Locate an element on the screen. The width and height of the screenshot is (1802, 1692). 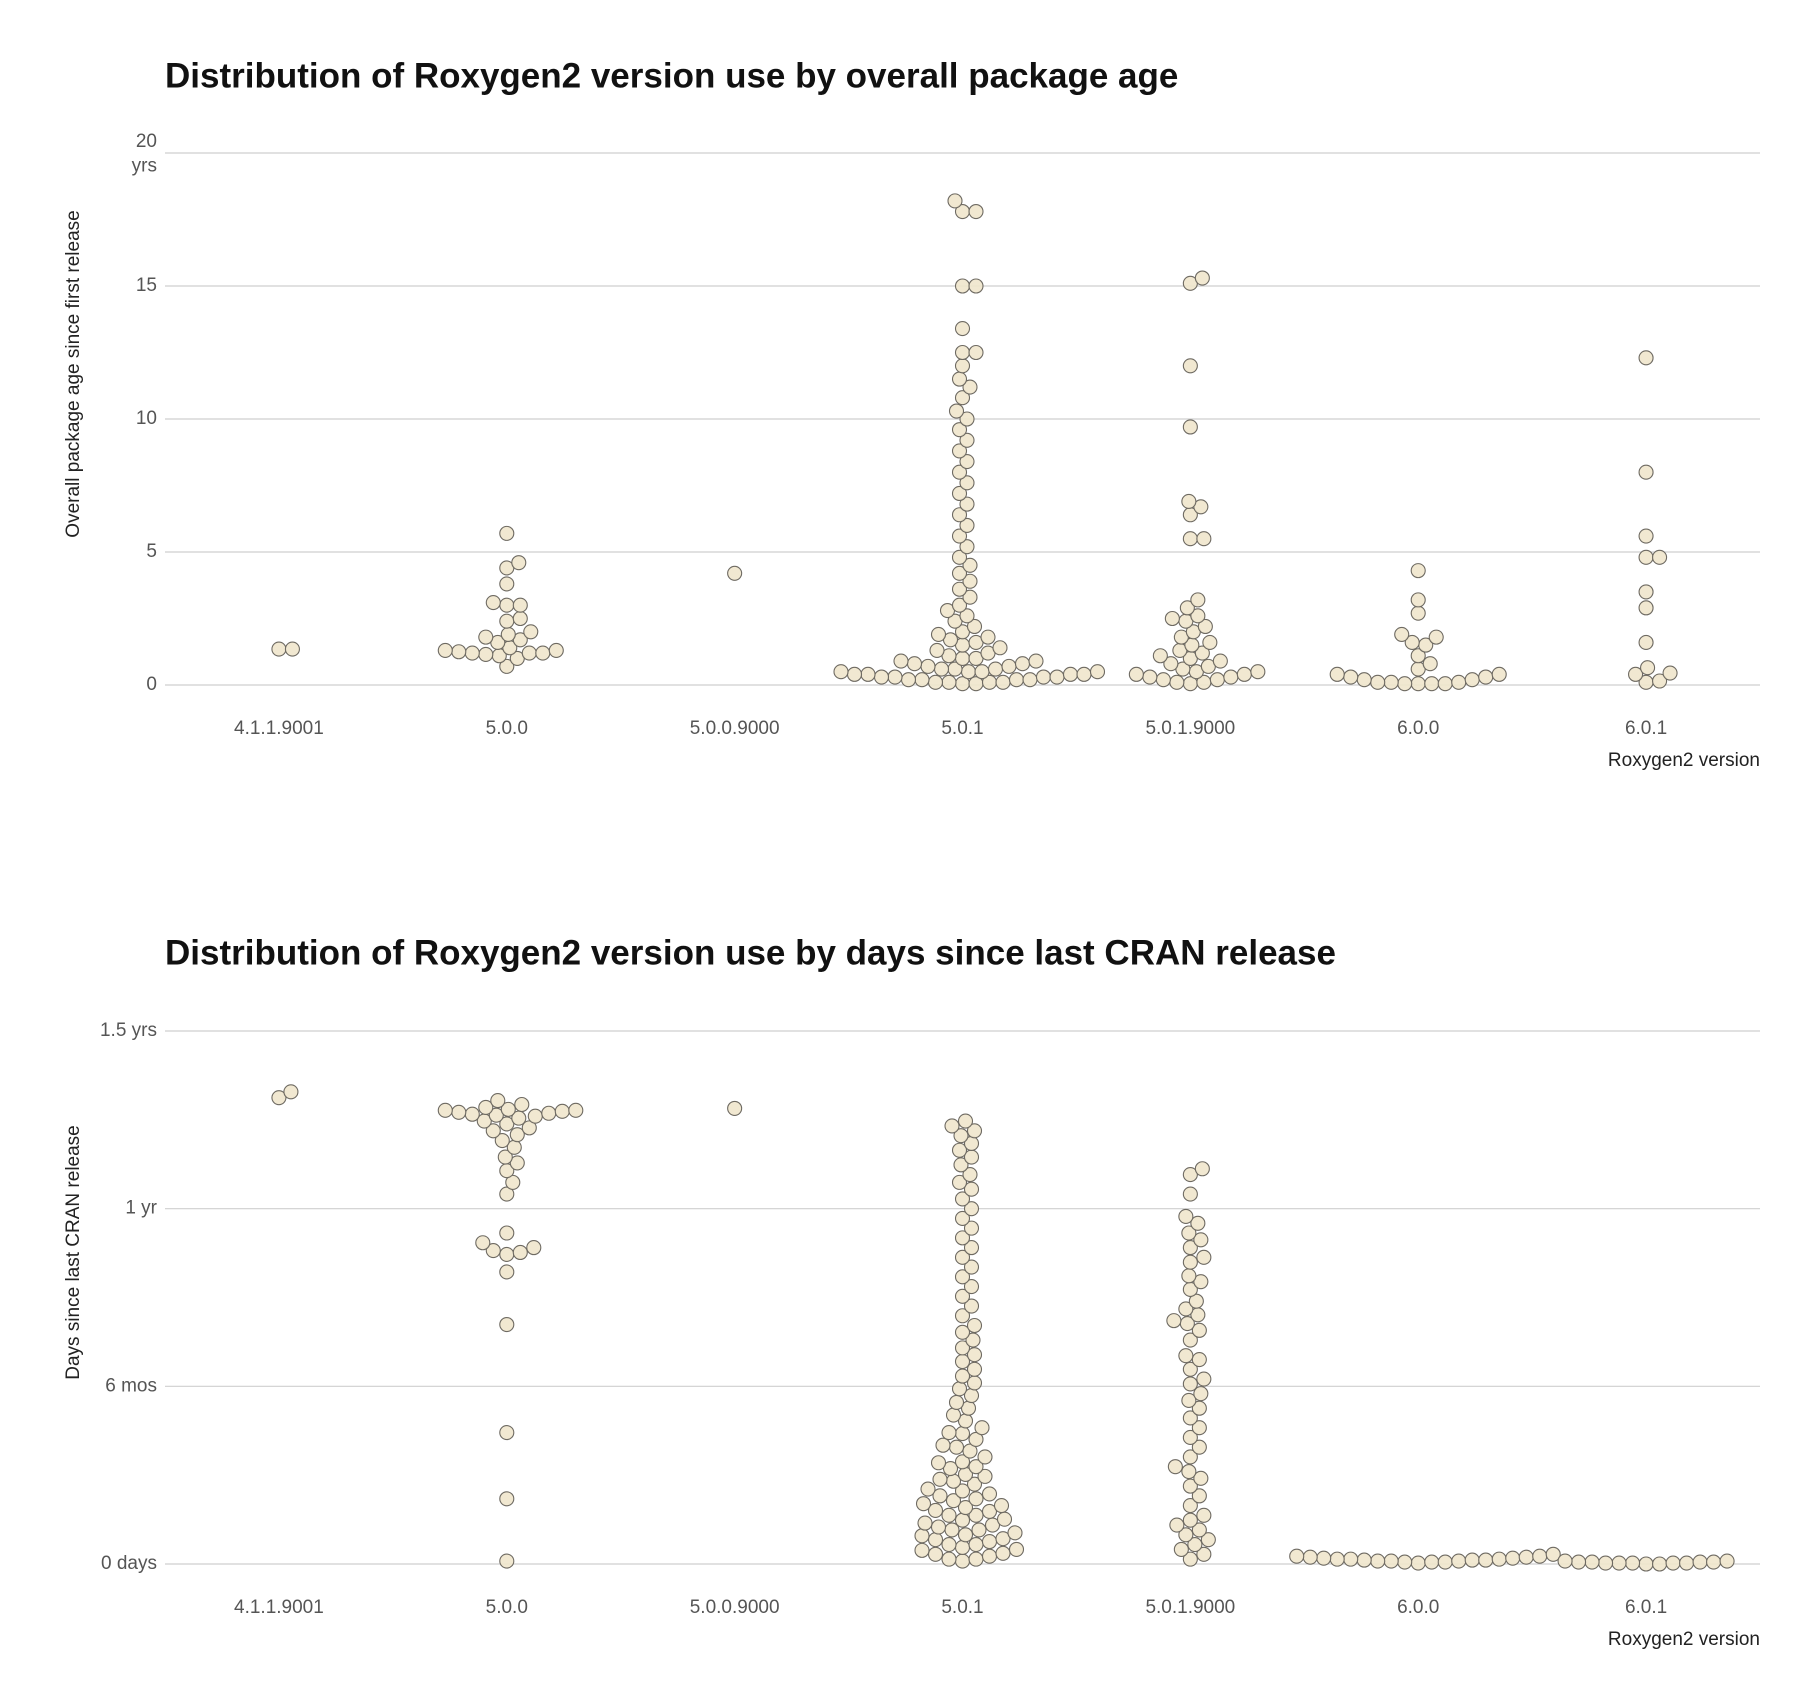
y-tick-label: 20 yrs is located at coordinates (144, 154).